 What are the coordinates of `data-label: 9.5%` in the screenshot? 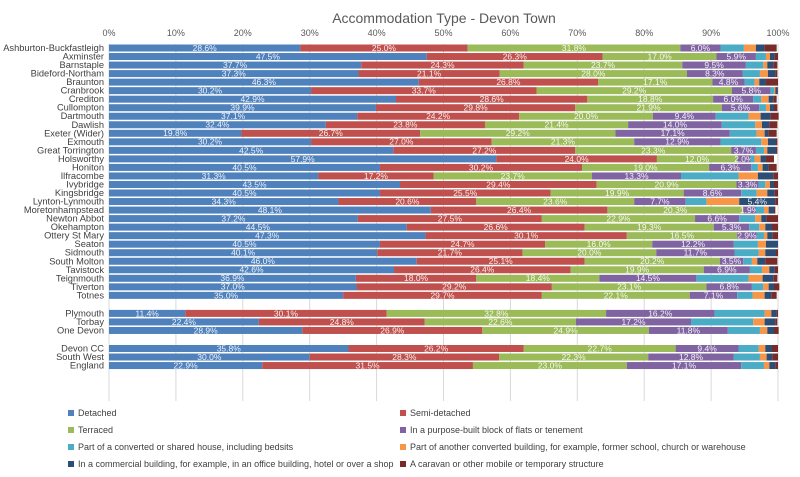 It's located at (714, 65).